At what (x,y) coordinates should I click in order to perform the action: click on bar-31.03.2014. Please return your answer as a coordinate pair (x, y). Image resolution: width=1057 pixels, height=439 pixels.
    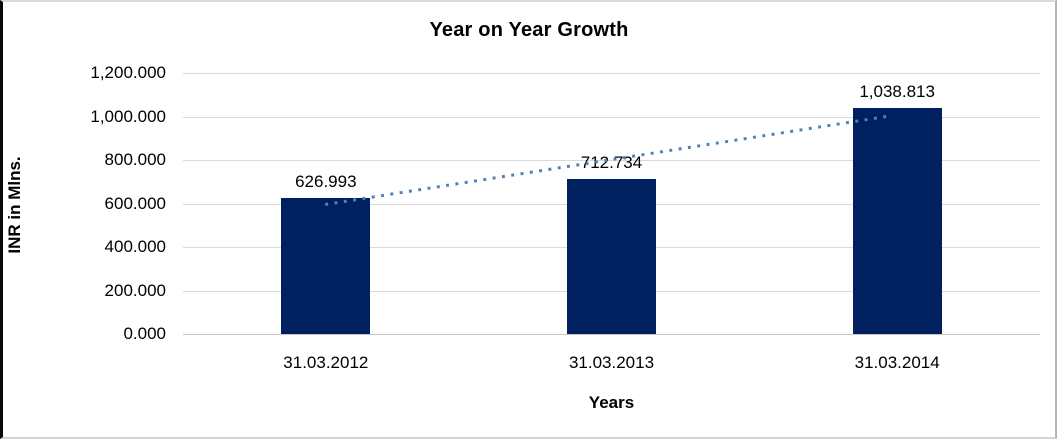
    Looking at the image, I should click on (897, 221).